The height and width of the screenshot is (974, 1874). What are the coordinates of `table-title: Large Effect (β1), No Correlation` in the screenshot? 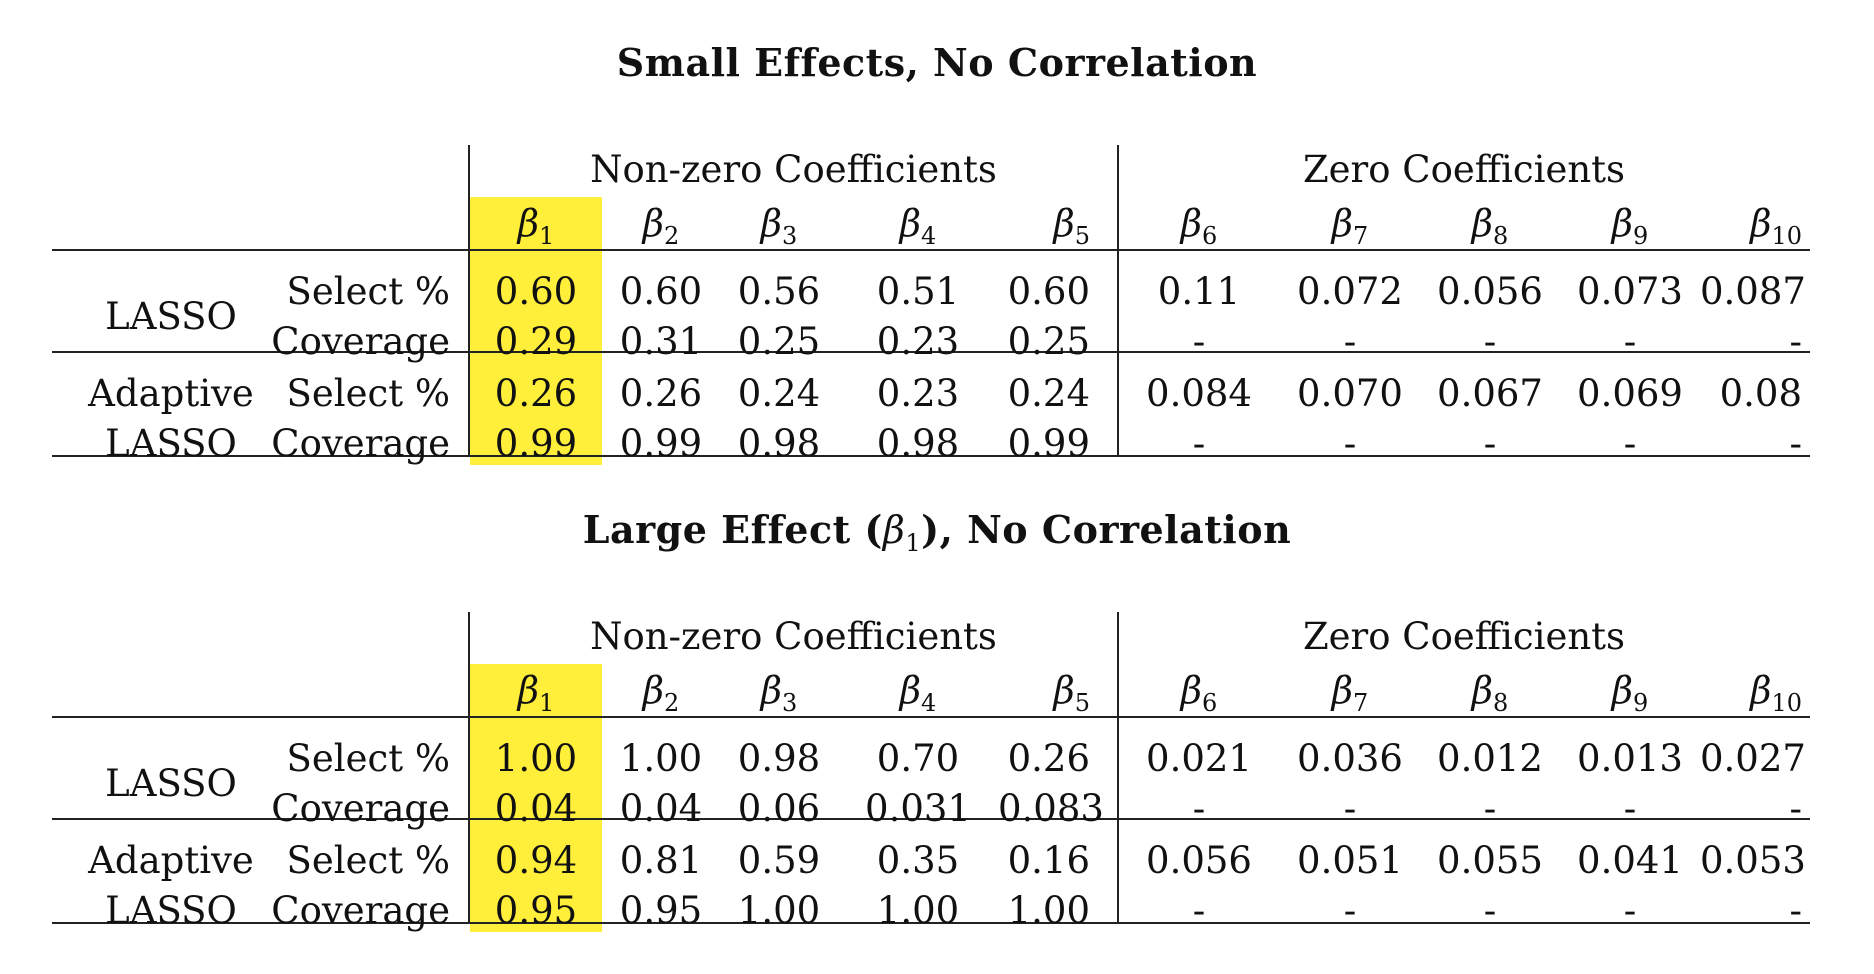 It's located at (937, 532).